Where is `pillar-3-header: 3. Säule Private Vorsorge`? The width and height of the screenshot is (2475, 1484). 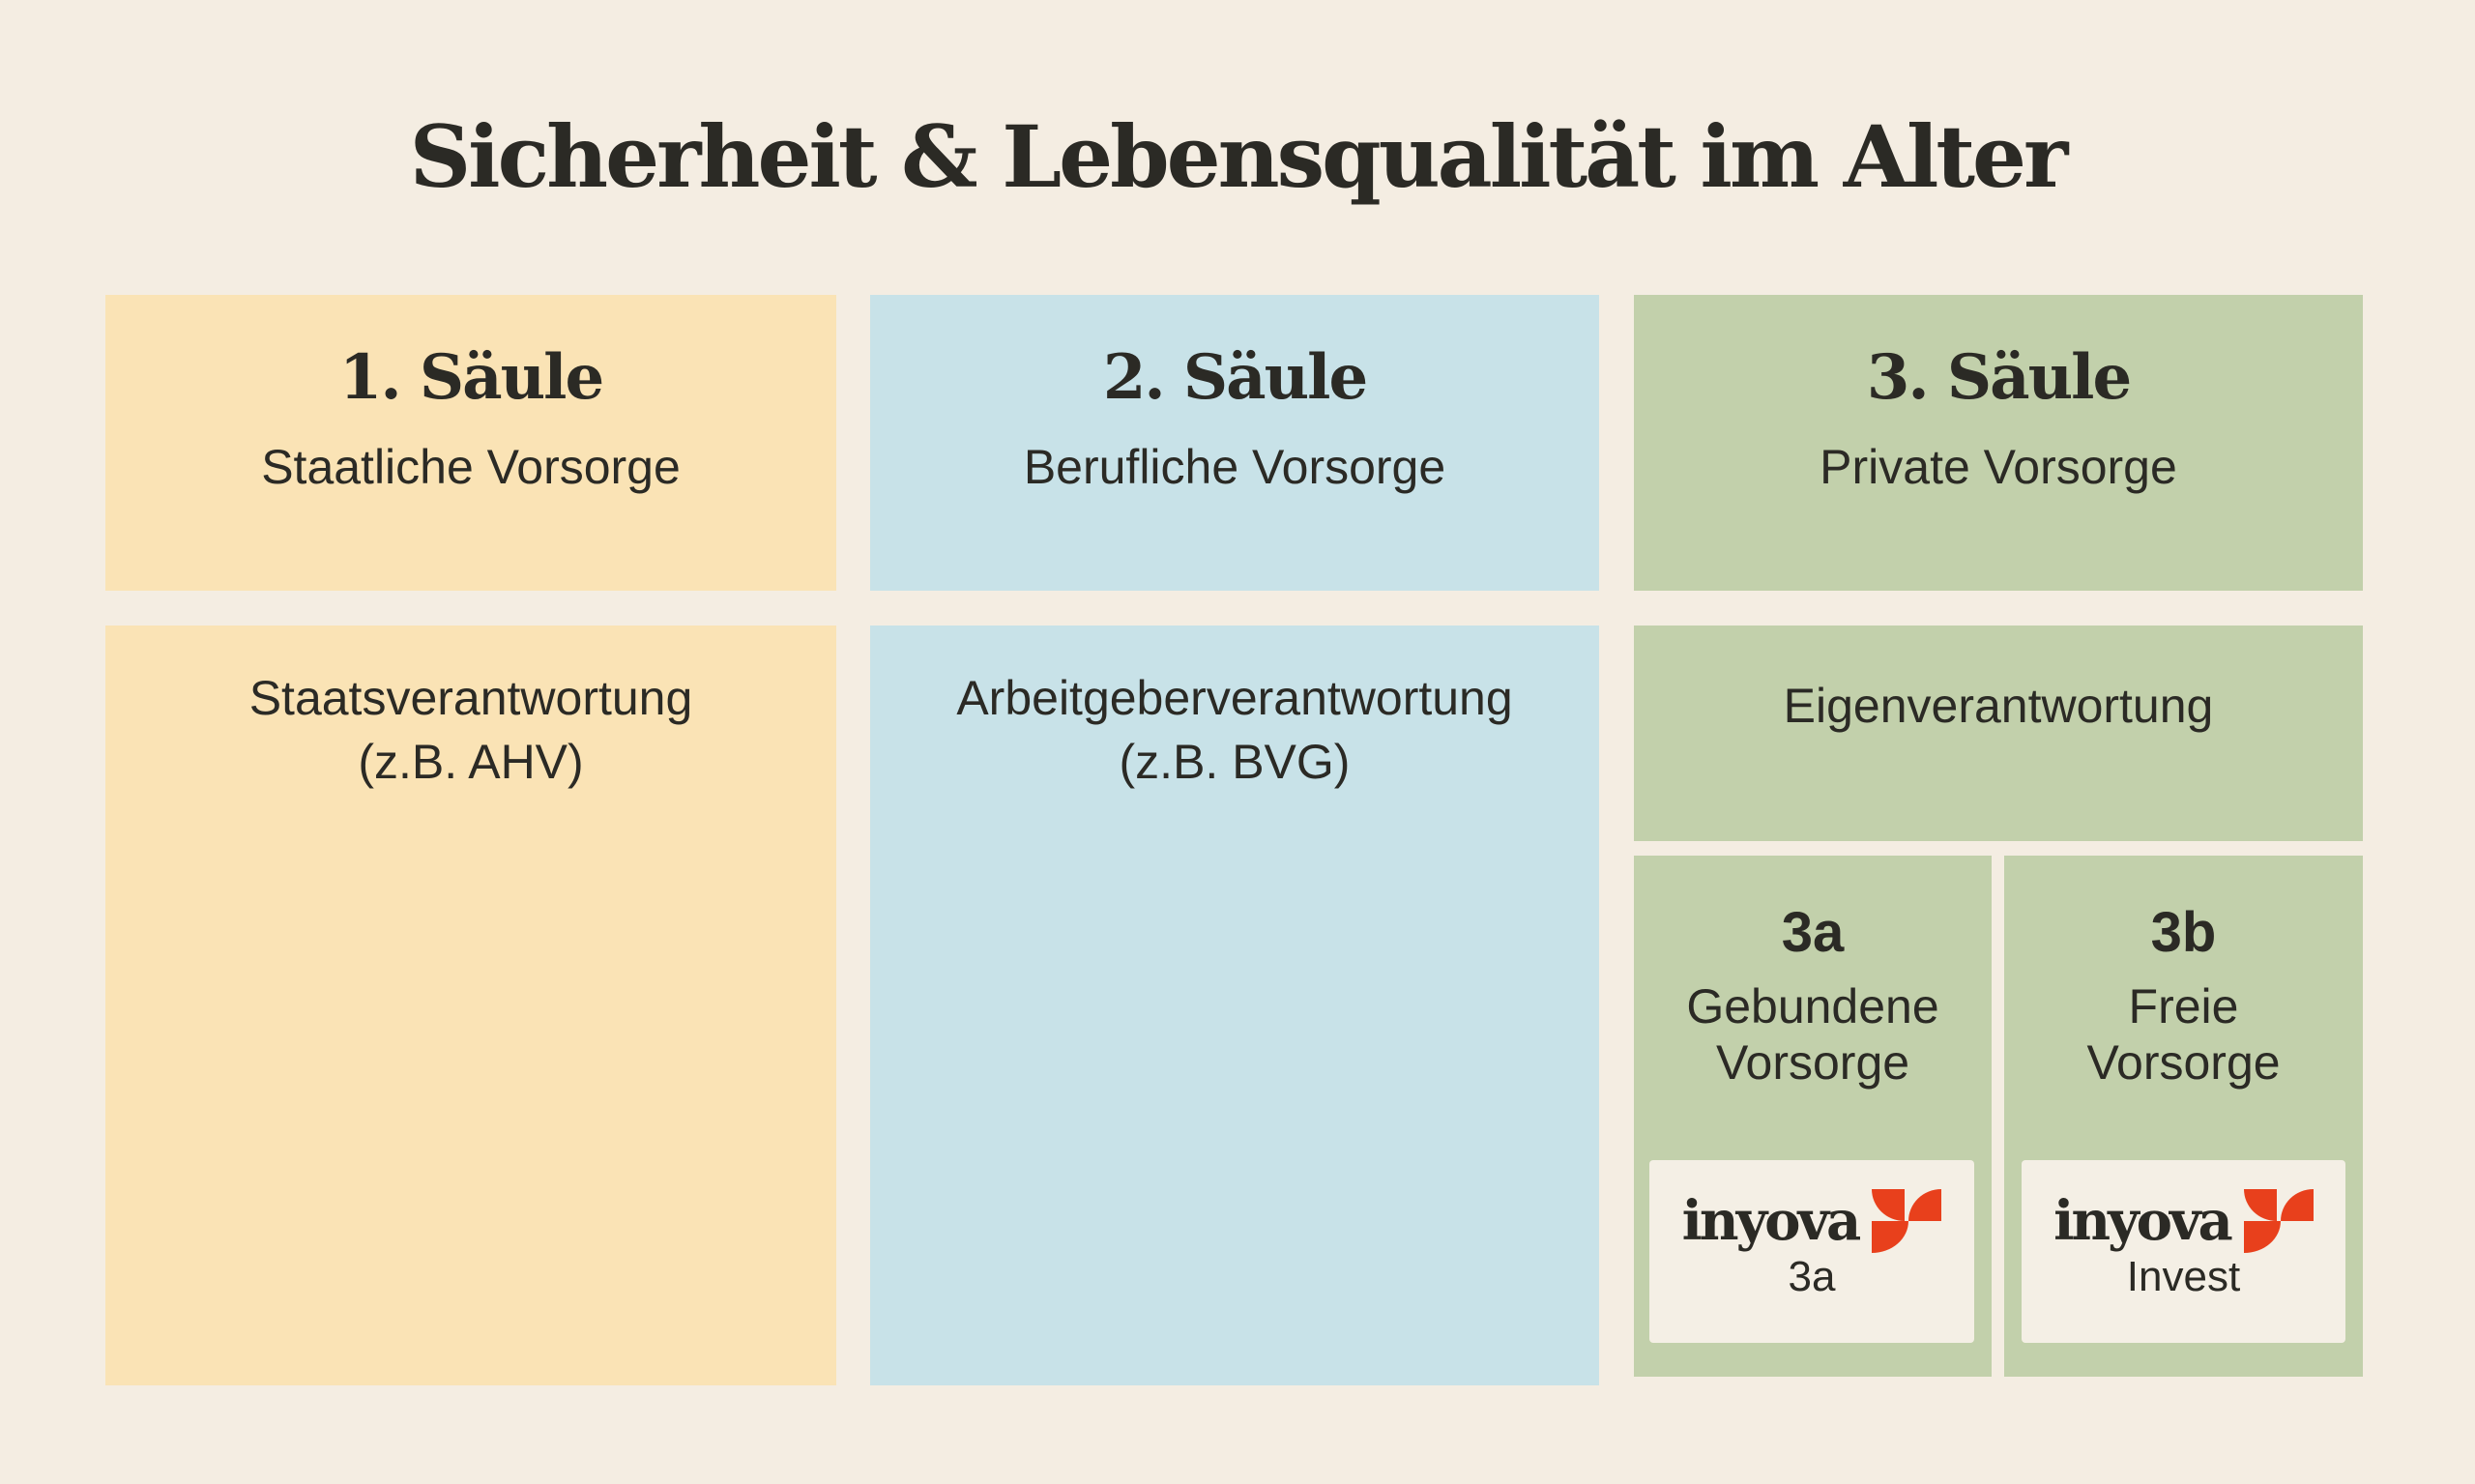
pillar-3-header: 3. Säule Private Vorsorge is located at coordinates (1999, 443).